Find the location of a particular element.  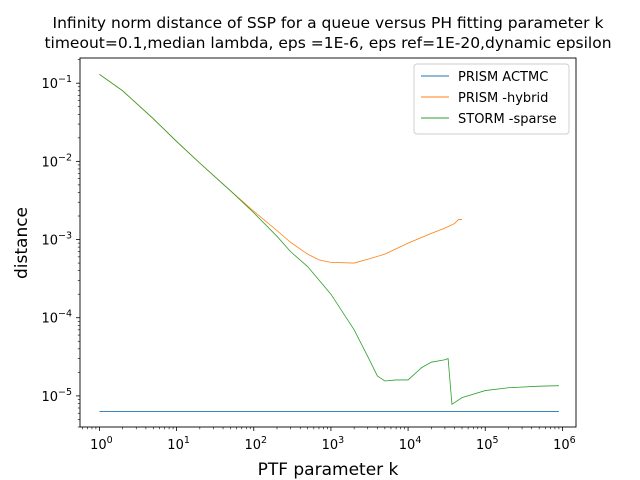

x-tick-label-5: 10⁵ is located at coordinates (487, 444).